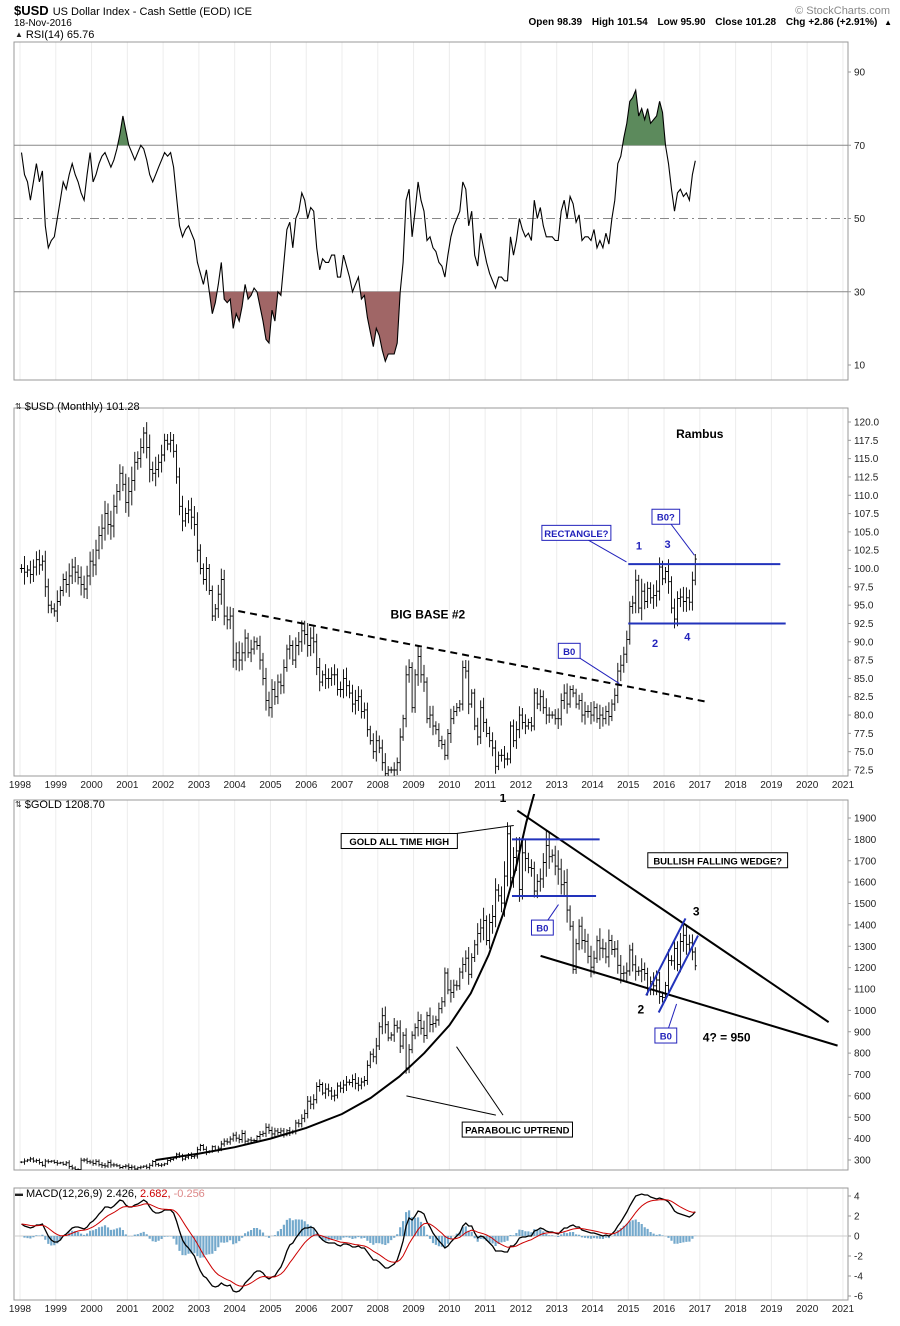 The height and width of the screenshot is (1326, 900). I want to click on svg-text: 112.5, so click(866, 477).